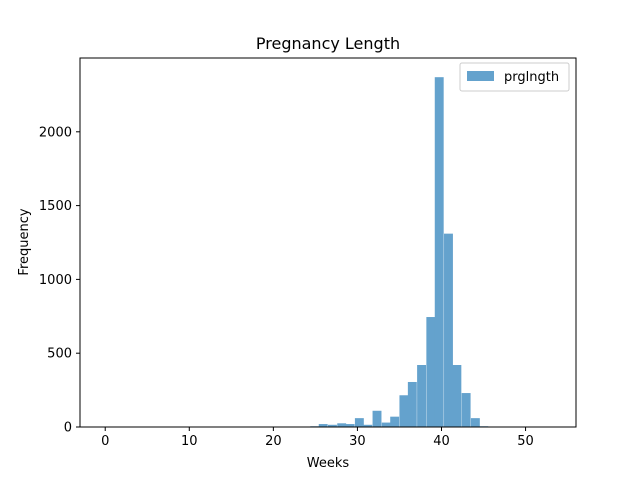 The width and height of the screenshot is (640, 480). What do you see at coordinates (55, 206) in the screenshot?
I see `y-tick-label: 1500` at bounding box center [55, 206].